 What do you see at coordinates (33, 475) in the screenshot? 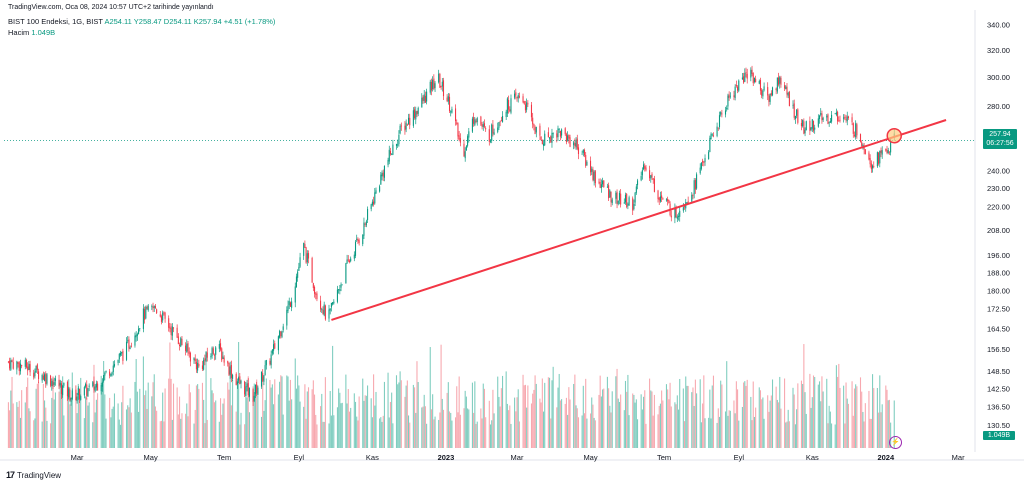
I see `footer-brand: 17 TradingView` at bounding box center [33, 475].